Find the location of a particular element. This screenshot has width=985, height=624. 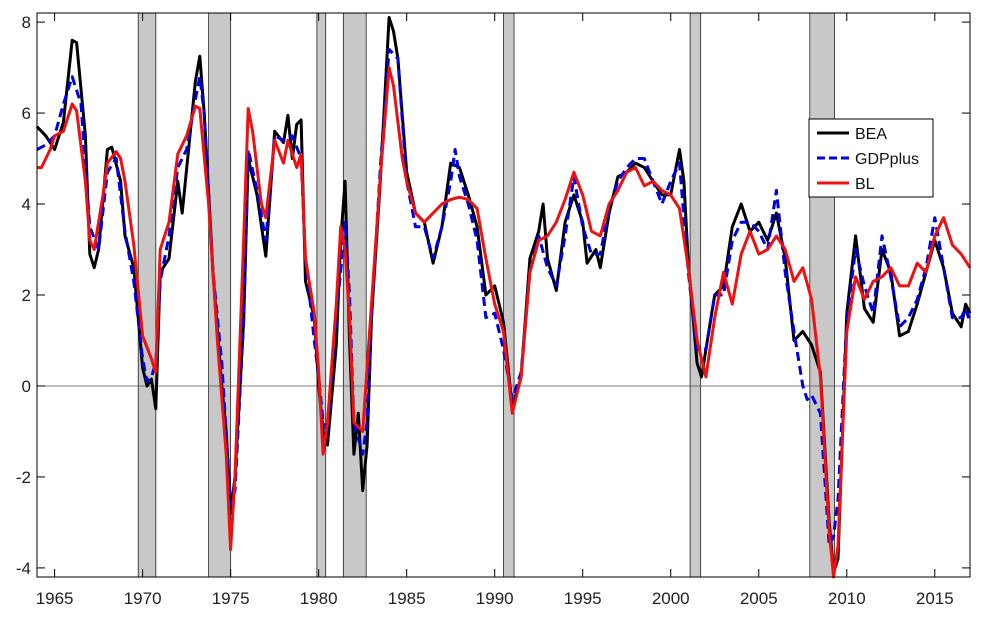

legend: BEA GDPplus BL is located at coordinates (871, 158).